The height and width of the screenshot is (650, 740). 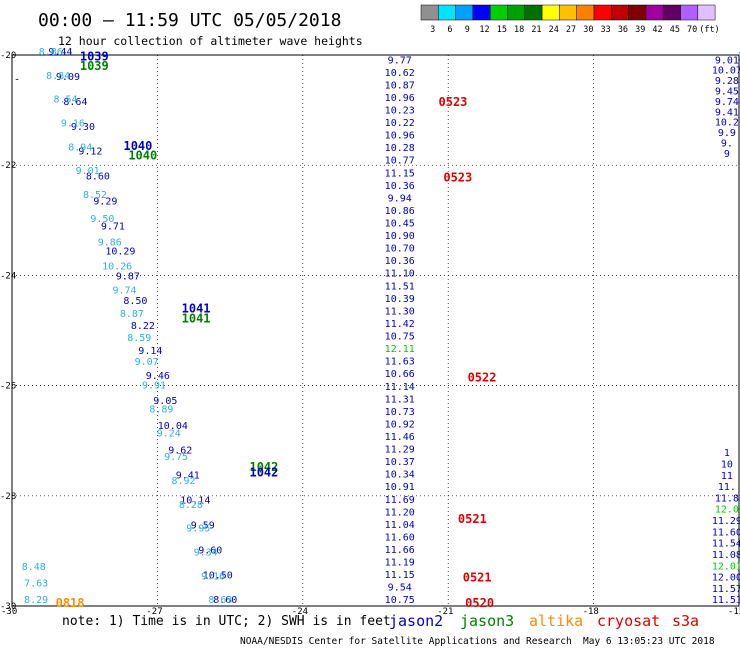 What do you see at coordinates (739, 57) in the screenshot?
I see `time-stamp-label: 1` at bounding box center [739, 57].